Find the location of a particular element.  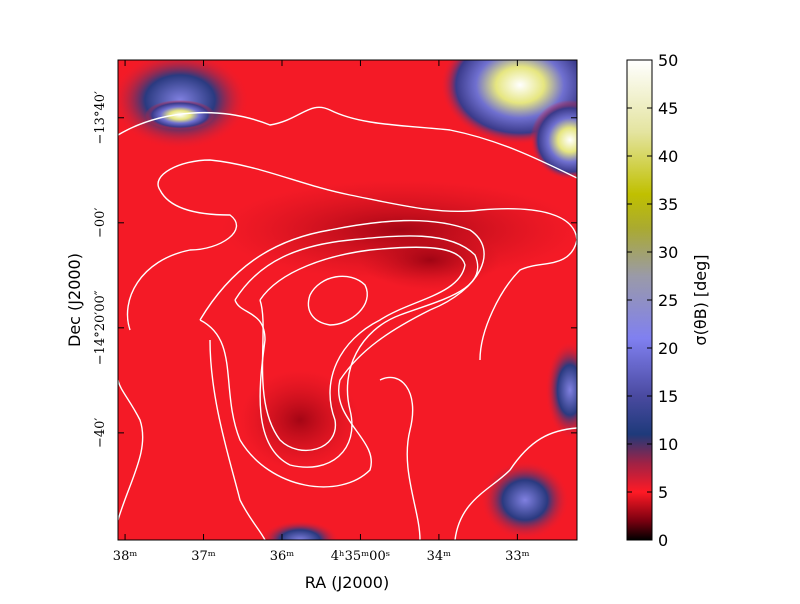

y-tick-label: −13°40′ is located at coordinates (100, 117).